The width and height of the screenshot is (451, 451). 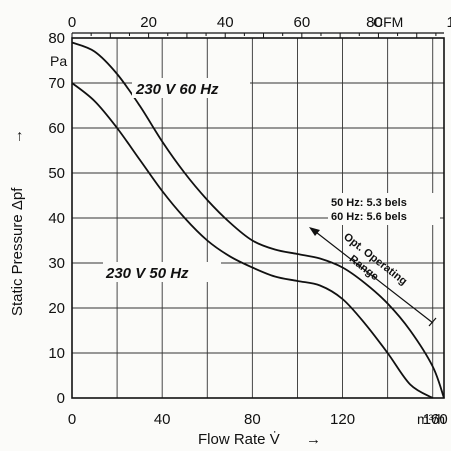 I want to click on top-tick-label: 0, so click(x=72, y=22).